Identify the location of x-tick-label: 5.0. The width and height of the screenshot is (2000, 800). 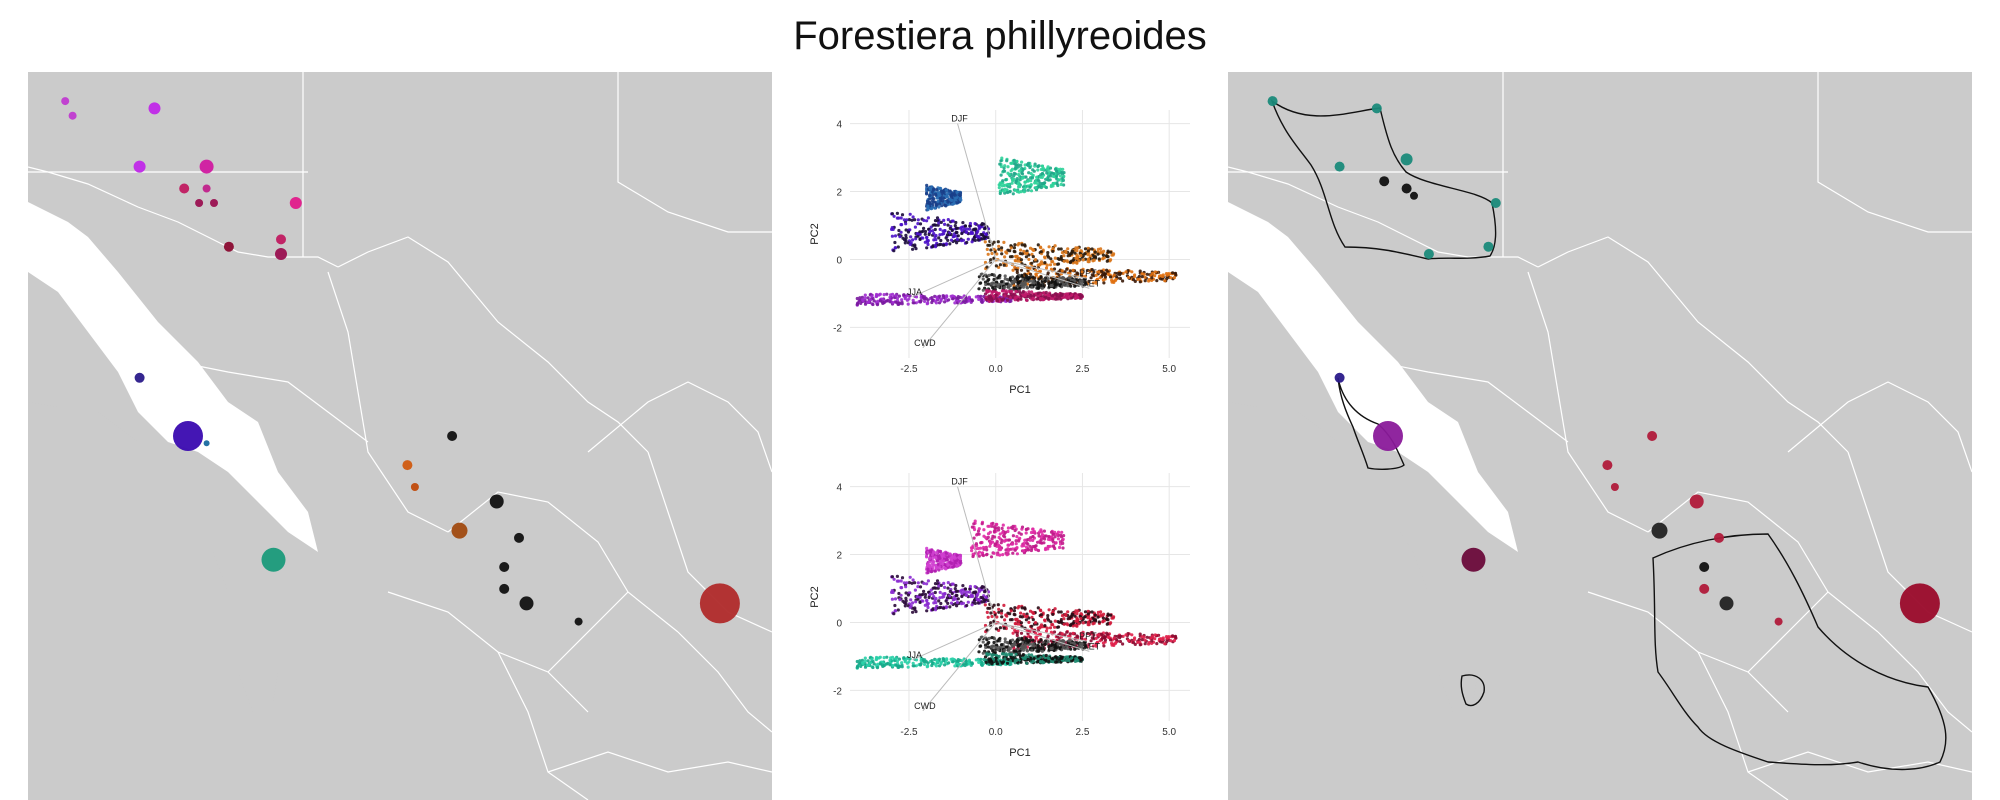
(1169, 369).